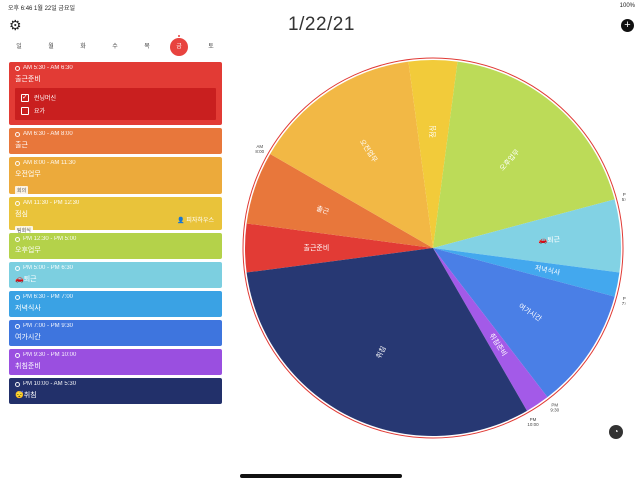 Image resolution: width=643 pixels, height=482 pixels. What do you see at coordinates (115, 163) in the screenshot?
I see `event-time: AM 8:00 - AM 11:30` at bounding box center [115, 163].